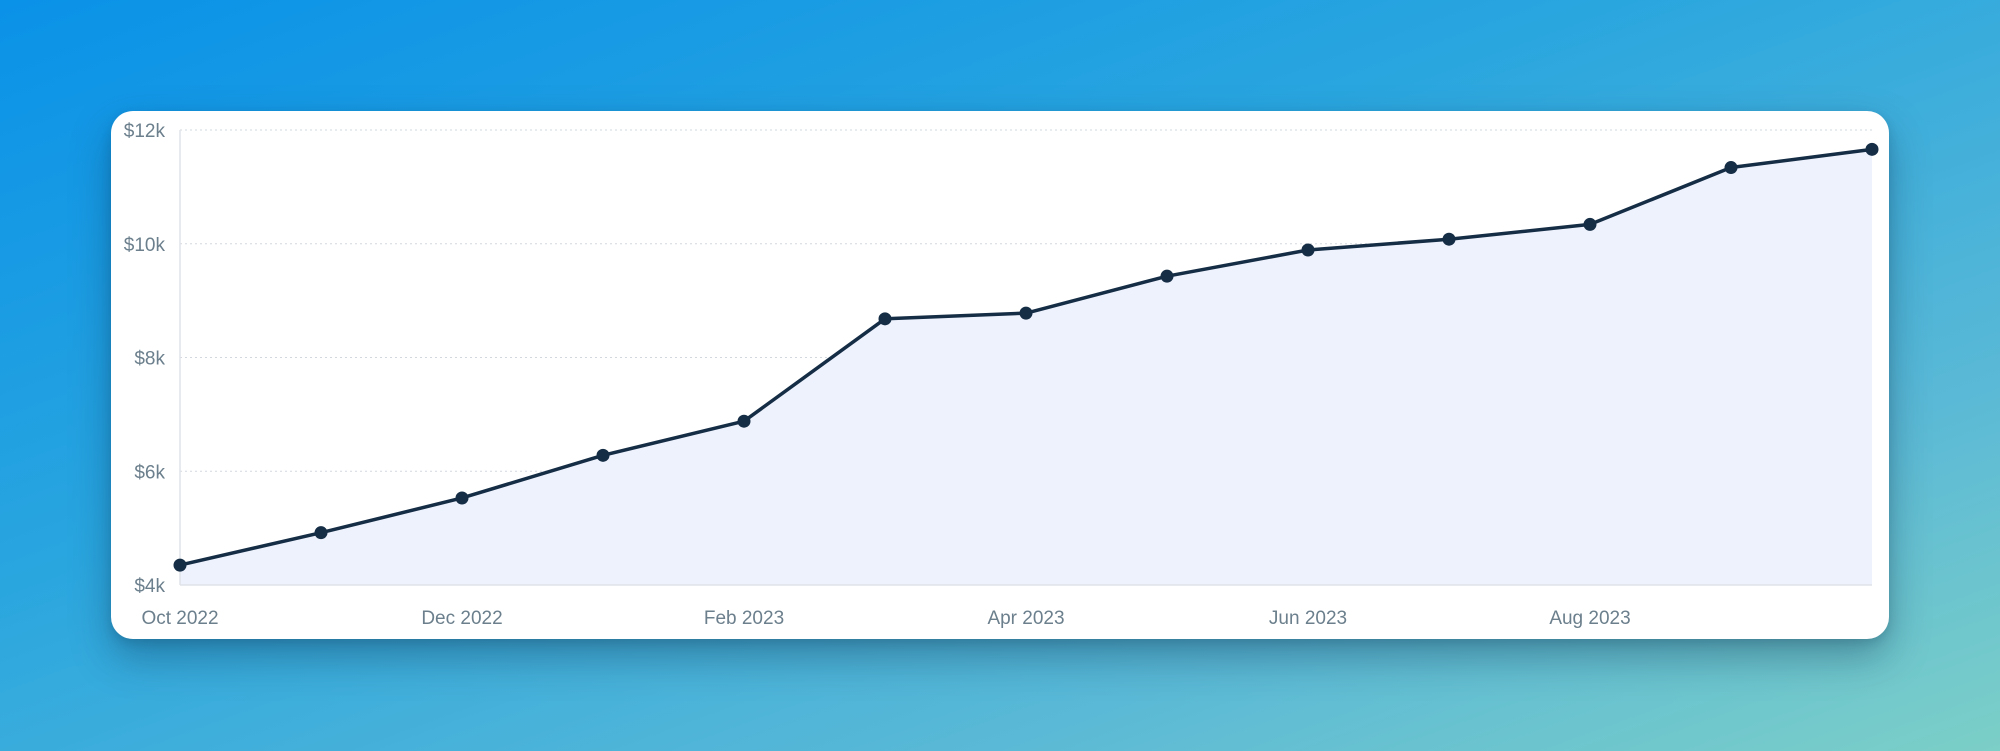 This screenshot has height=751, width=2000. I want to click on x-tick-label: Dec 2022, so click(461, 618).